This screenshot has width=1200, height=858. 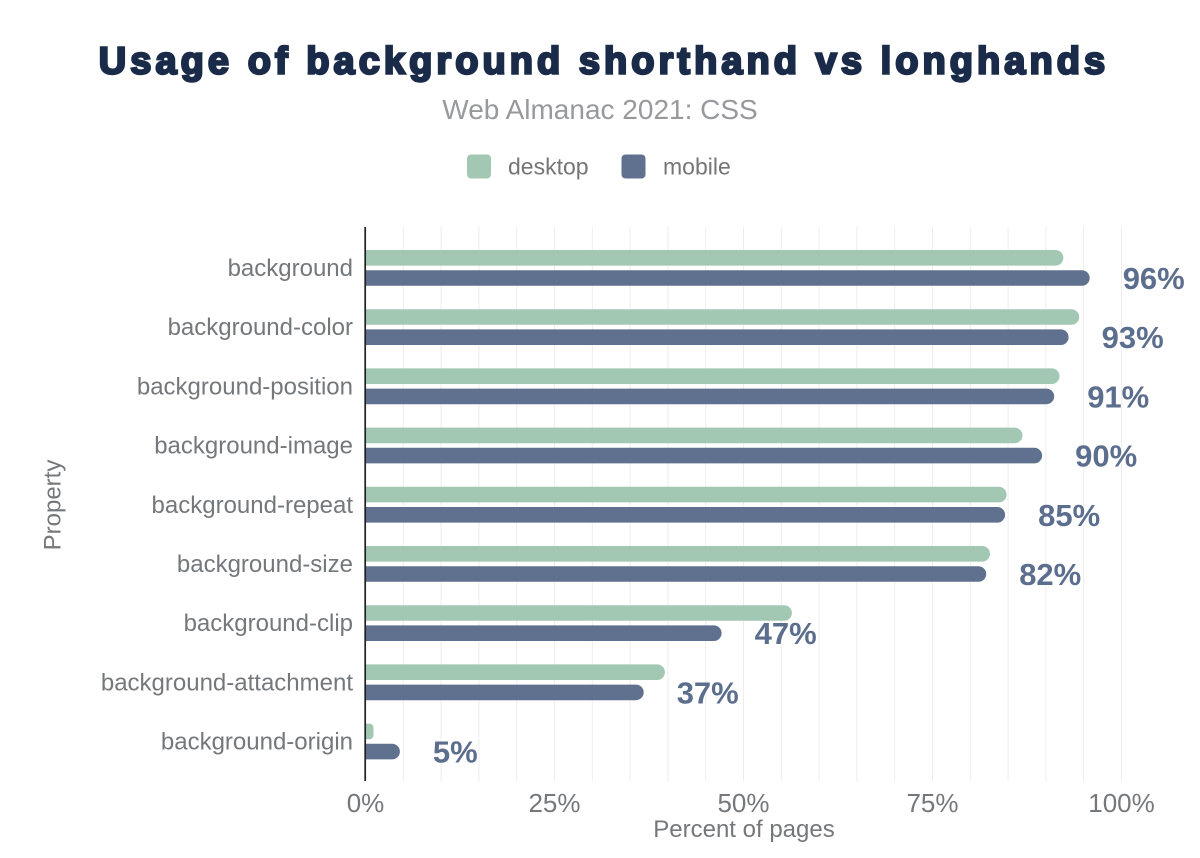 What do you see at coordinates (743, 803) in the screenshot?
I see `svg-text: 50%` at bounding box center [743, 803].